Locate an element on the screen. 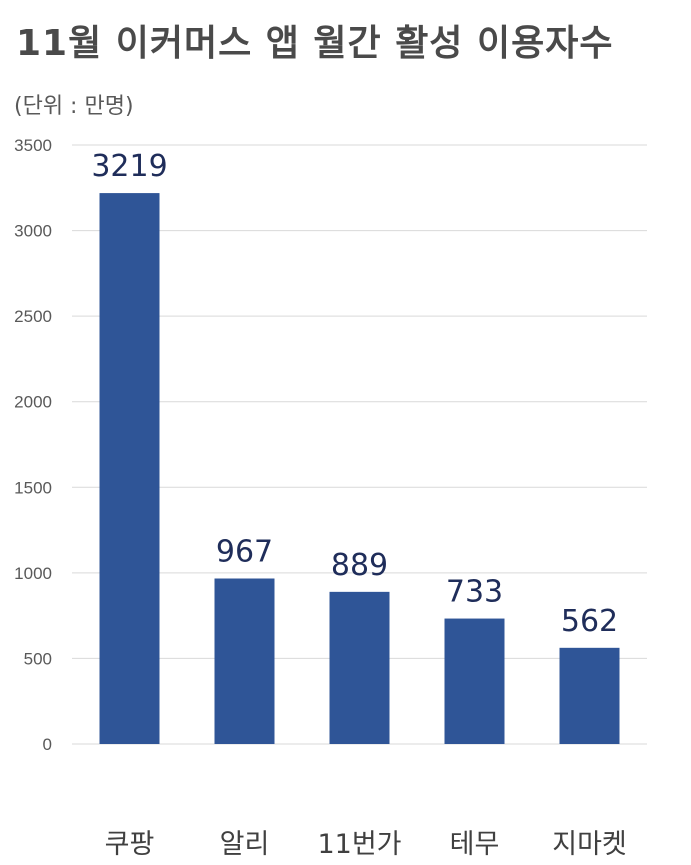 The height and width of the screenshot is (865, 691). chart-title: 11월 이커머스 앱 월간 활성 이용자수 is located at coordinates (315, 43).